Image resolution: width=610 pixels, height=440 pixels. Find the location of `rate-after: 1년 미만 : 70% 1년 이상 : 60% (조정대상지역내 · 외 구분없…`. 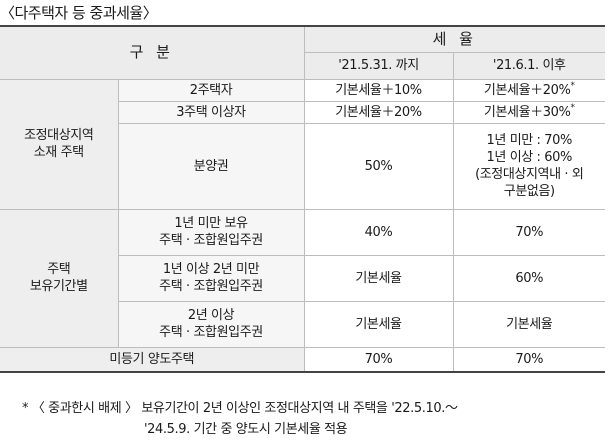

rate-after: 1년 미만 : 70% 1년 이상 : 60% (조정대상지역내 · 외 구분없… is located at coordinates (528, 166).